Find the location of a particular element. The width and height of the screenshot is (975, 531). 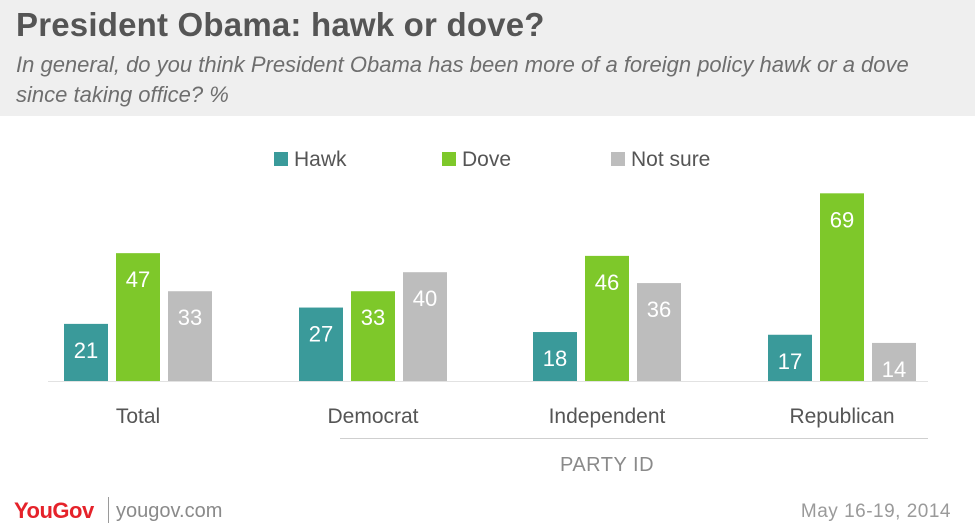

bar-not-sure-republican is located at coordinates (894, 361).